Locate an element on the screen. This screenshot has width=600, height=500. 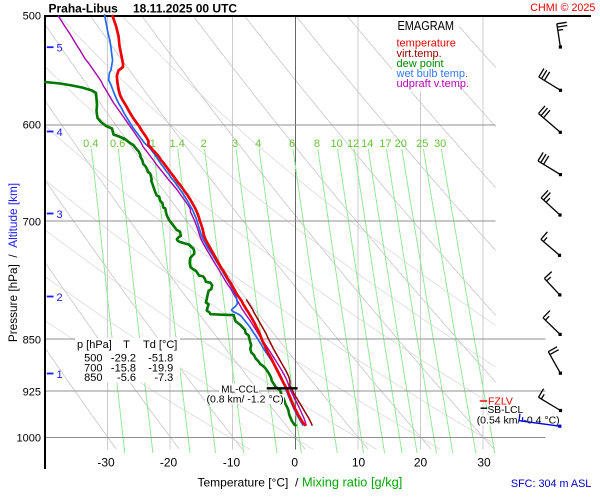
svg-text: SFC: 304 m ASL is located at coordinates (551, 484).